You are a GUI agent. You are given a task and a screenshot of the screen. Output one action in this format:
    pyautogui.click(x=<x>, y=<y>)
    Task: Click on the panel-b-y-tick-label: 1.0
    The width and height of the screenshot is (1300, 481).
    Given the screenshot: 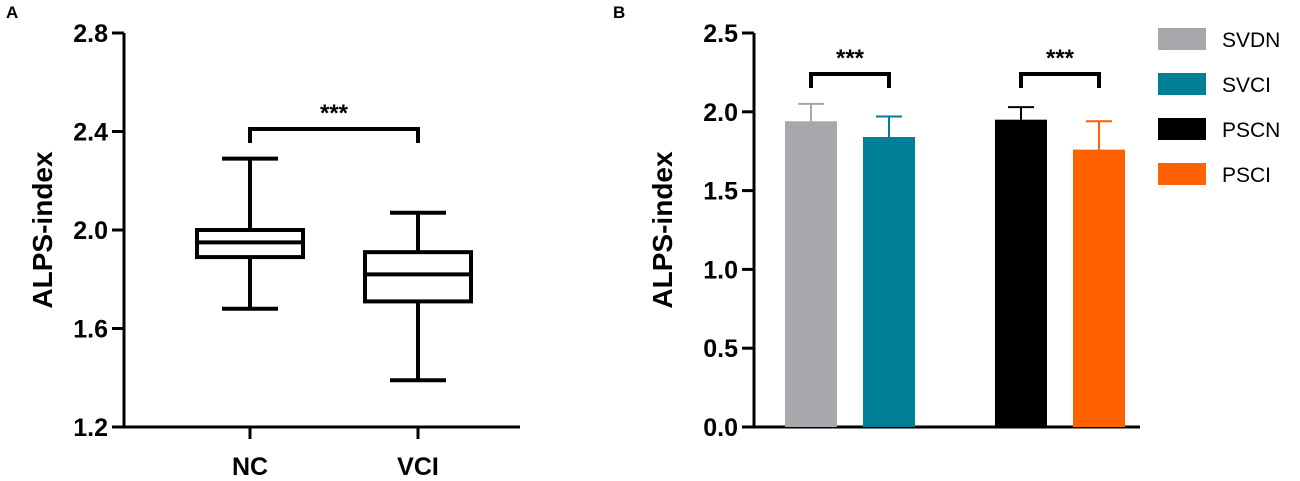 What is the action you would take?
    pyautogui.click(x=720, y=270)
    